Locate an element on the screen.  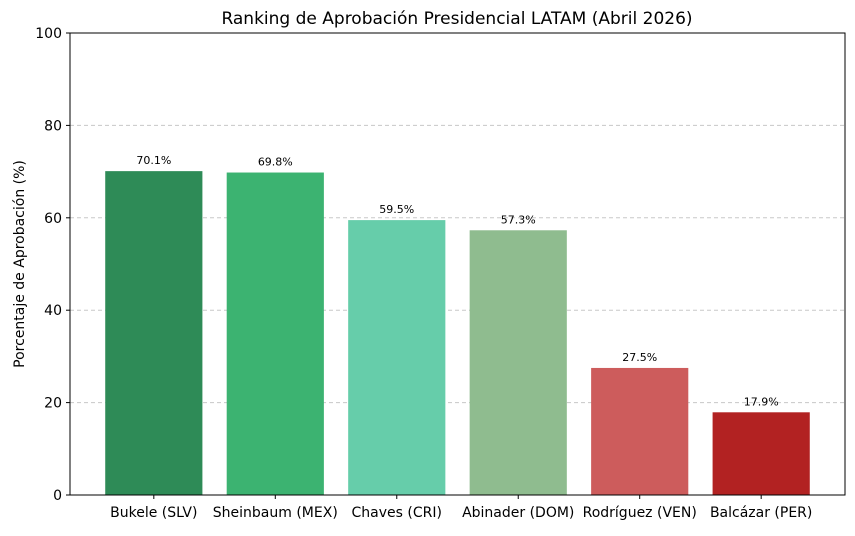
y-tick-label: 40 is located at coordinates (53, 311).